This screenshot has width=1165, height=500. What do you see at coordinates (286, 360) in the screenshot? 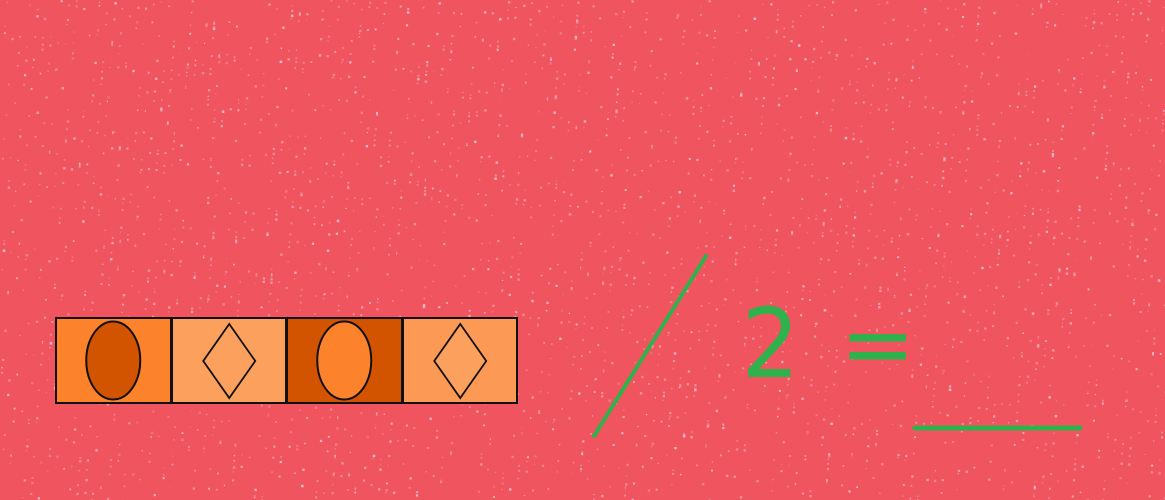
I see `pattern-strip` at bounding box center [286, 360].